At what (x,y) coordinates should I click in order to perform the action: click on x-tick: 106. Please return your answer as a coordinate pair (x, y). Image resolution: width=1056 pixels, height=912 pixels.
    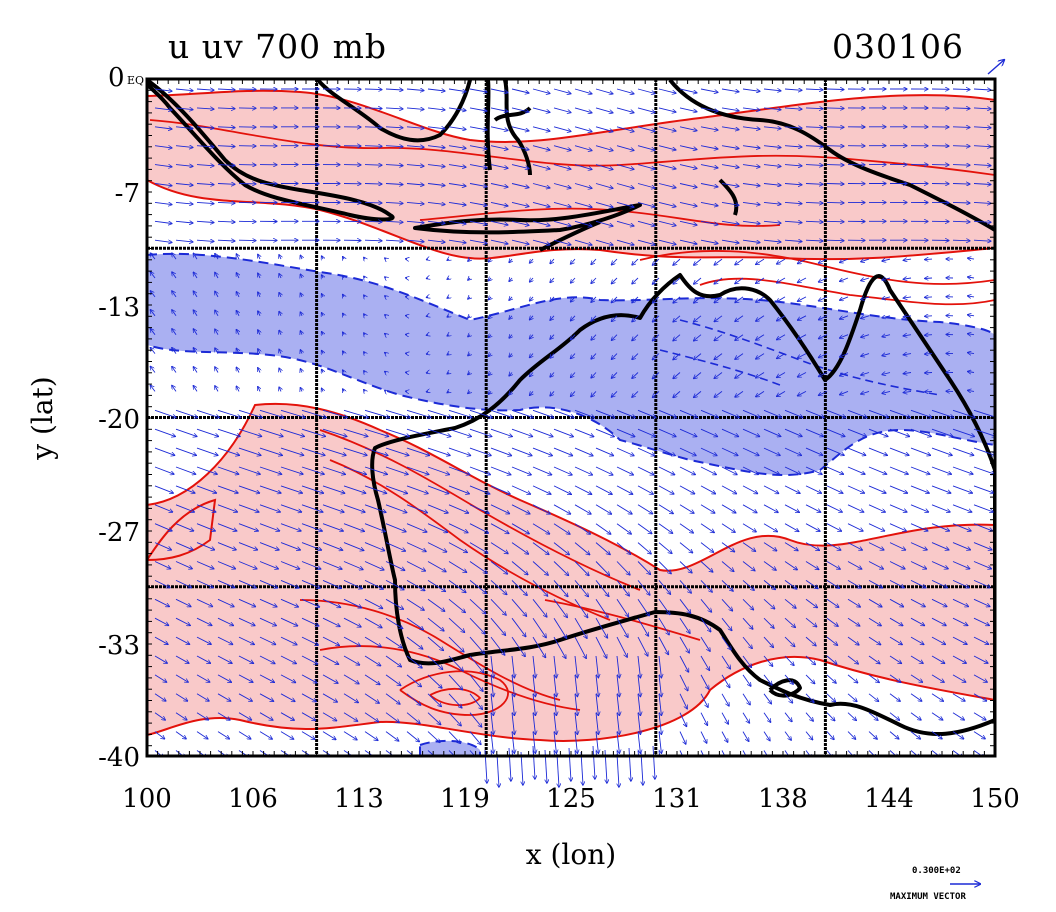
    Looking at the image, I should click on (253, 799).